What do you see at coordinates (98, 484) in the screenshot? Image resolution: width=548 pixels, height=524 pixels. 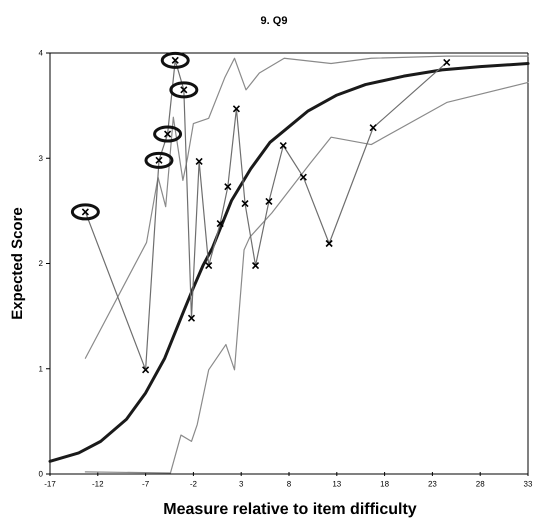 I see `x-tick-label: -12` at bounding box center [98, 484].